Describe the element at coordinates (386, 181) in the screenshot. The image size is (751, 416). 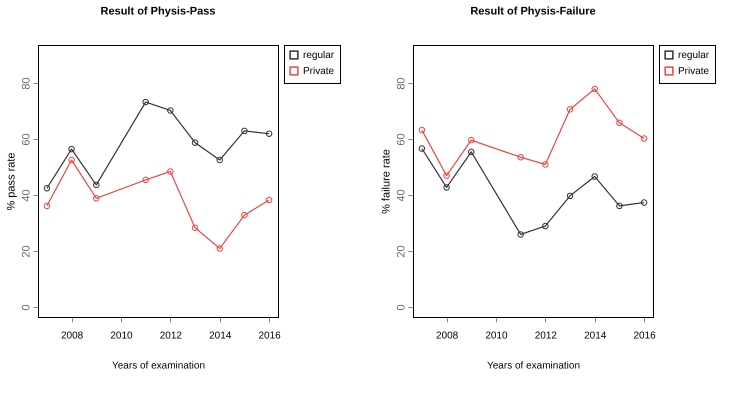
I see `y-axis-title: % failure rate` at that location.